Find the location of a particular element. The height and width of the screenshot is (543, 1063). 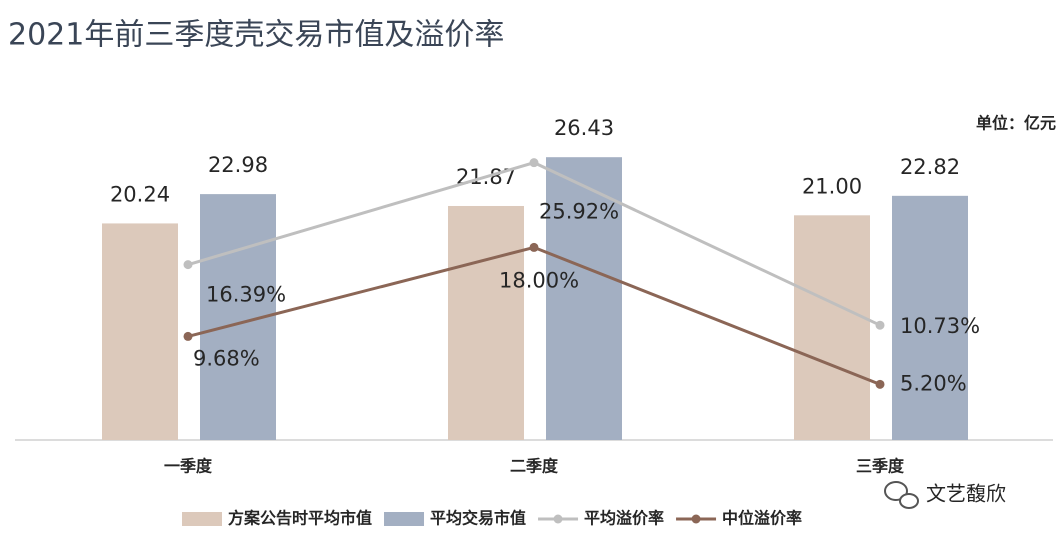

bar-value-label: 20.24 is located at coordinates (140, 194).